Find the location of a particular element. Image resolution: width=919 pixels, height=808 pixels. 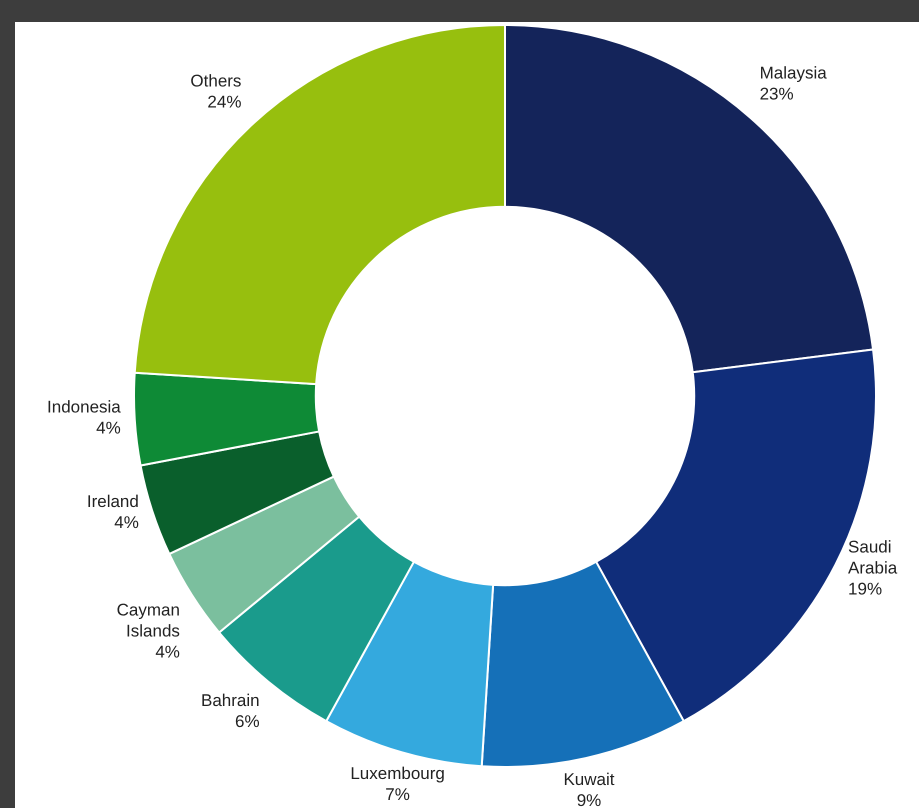

slice-label: Luxembourg is located at coordinates (397, 773).